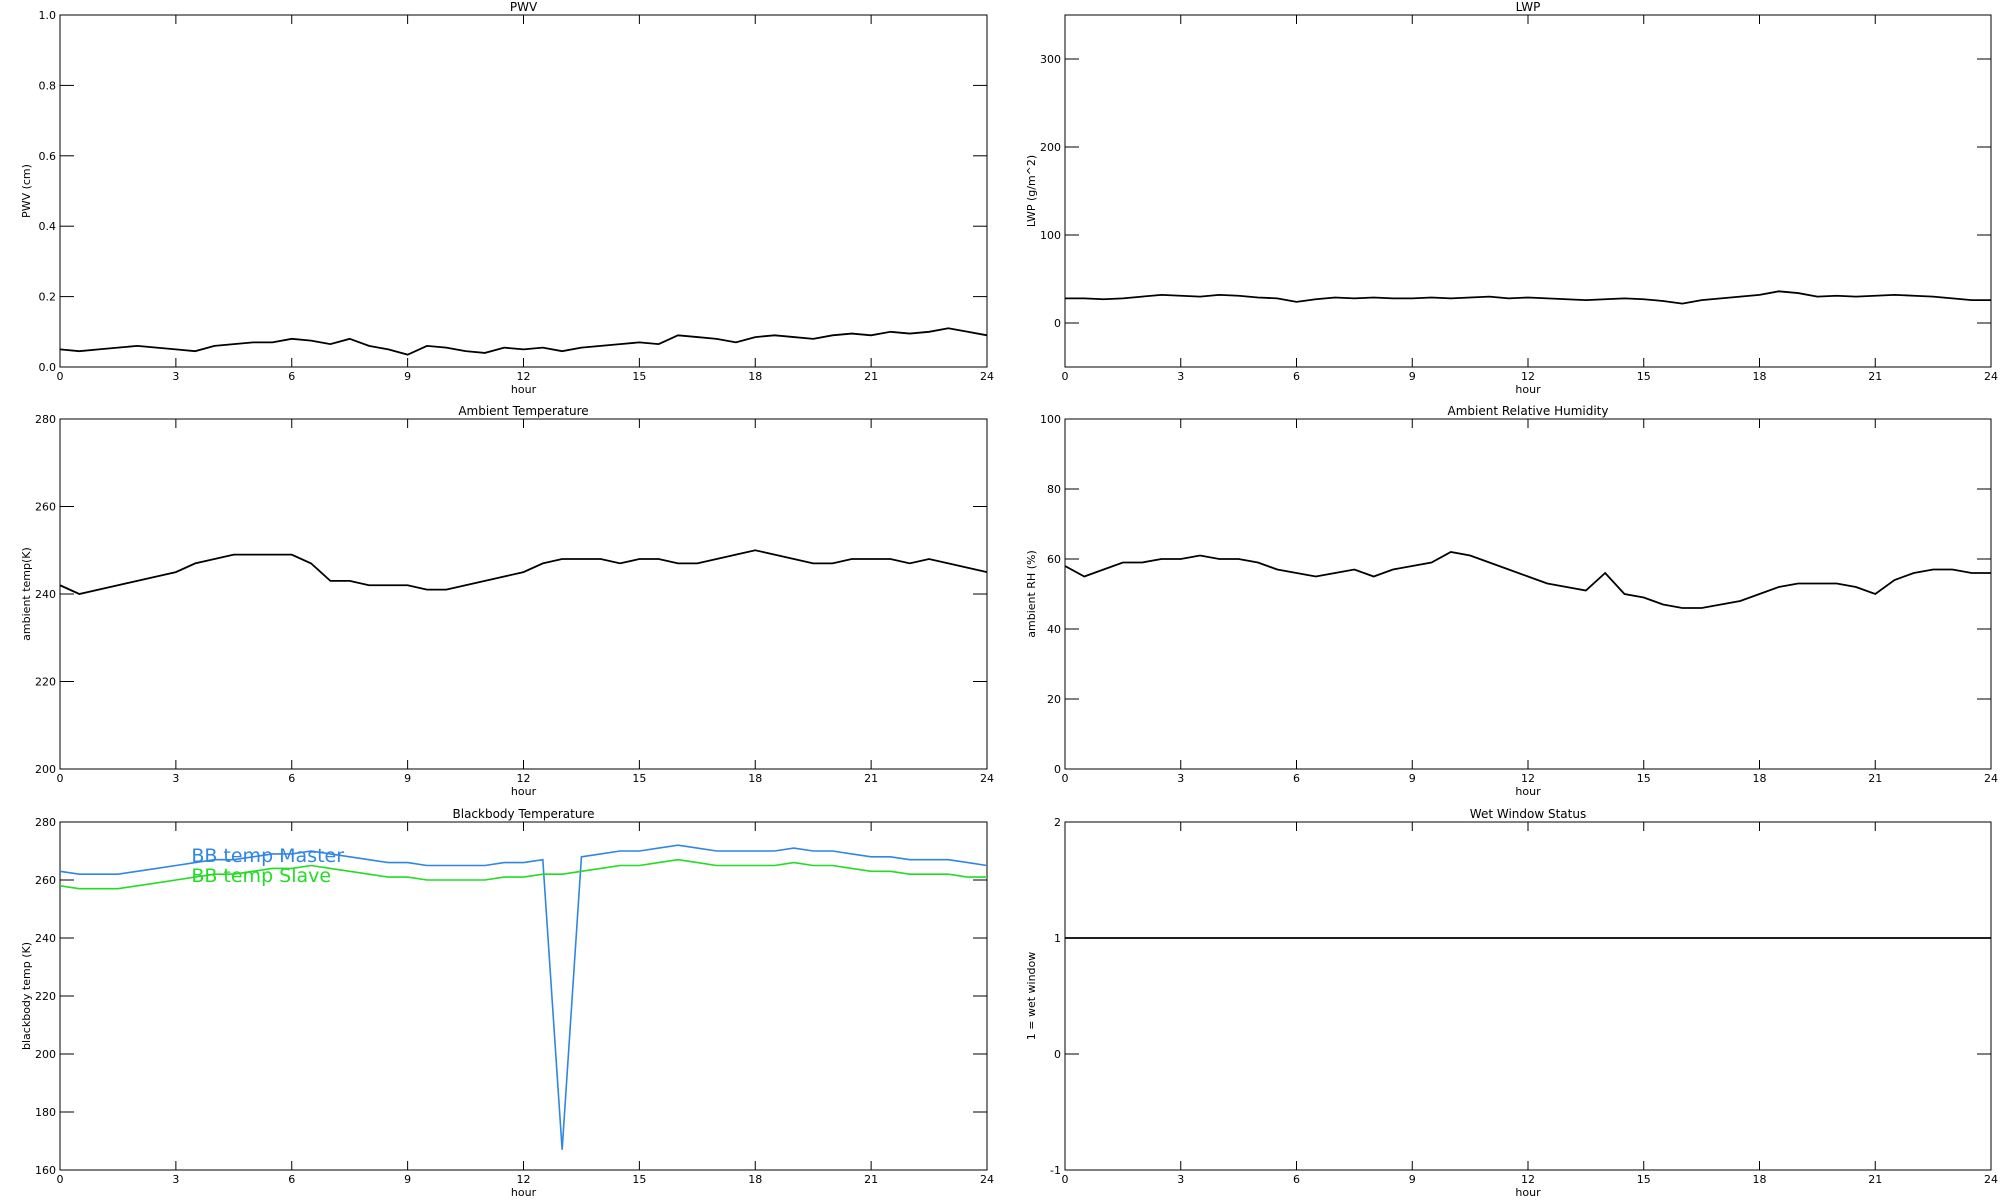 The height and width of the screenshot is (1200, 2000). What do you see at coordinates (1057, 822) in the screenshot?
I see `y-tick-label: 2` at bounding box center [1057, 822].